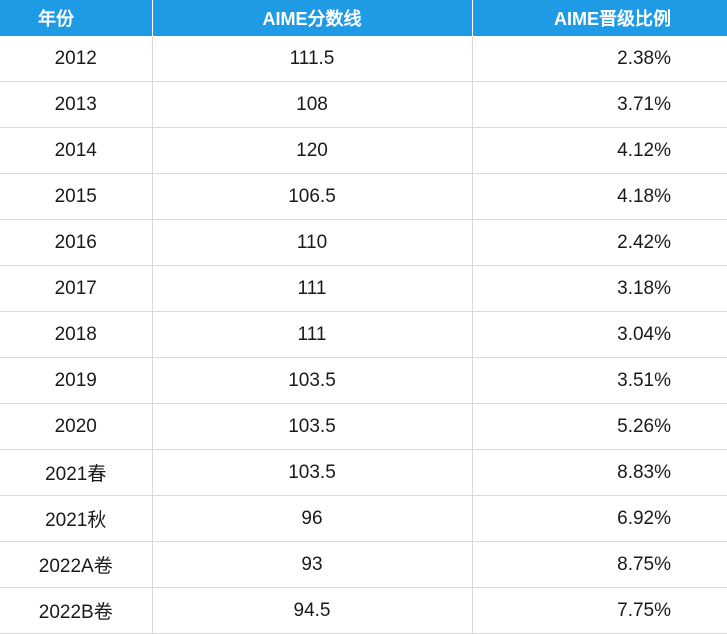 Image resolution: width=727 pixels, height=634 pixels. What do you see at coordinates (76, 610) in the screenshot?
I see `year-cell: 2022B卷` at bounding box center [76, 610].